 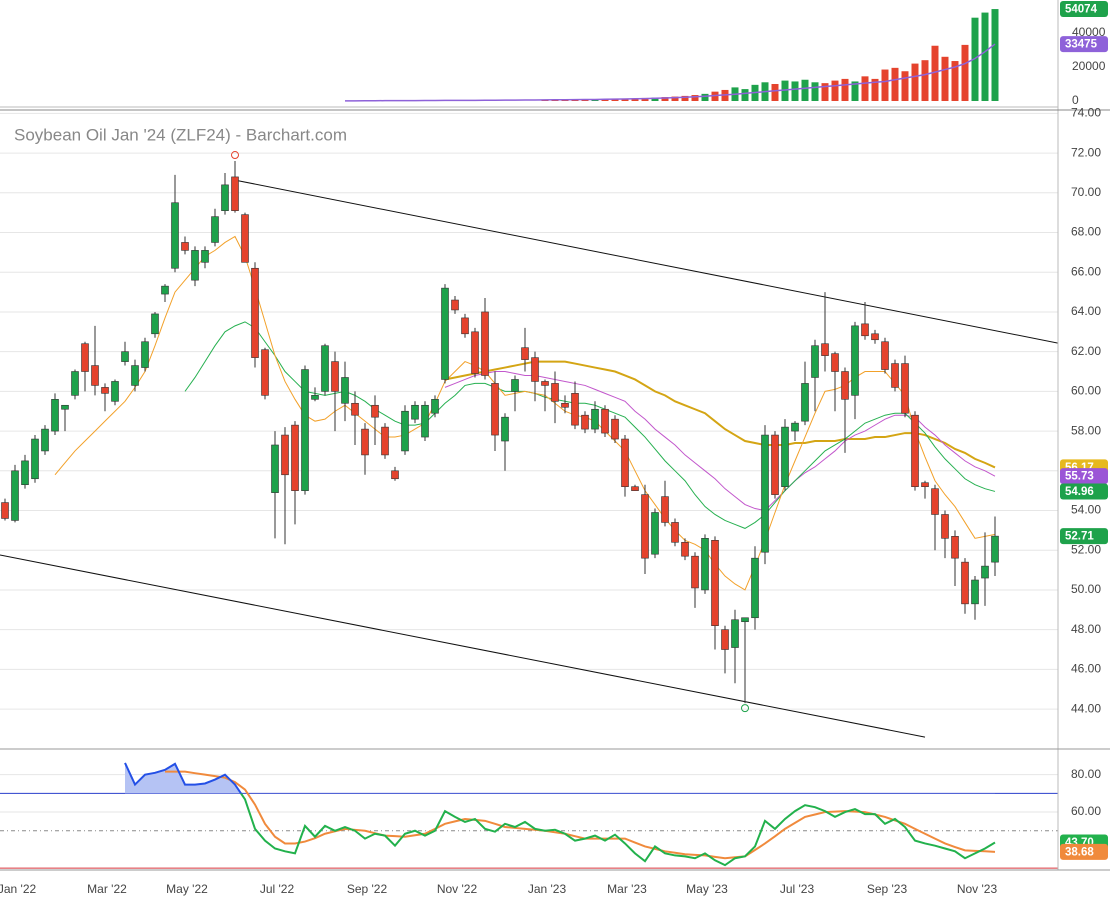 I want to click on x-tick-label: Jul '22, so click(x=277, y=889).